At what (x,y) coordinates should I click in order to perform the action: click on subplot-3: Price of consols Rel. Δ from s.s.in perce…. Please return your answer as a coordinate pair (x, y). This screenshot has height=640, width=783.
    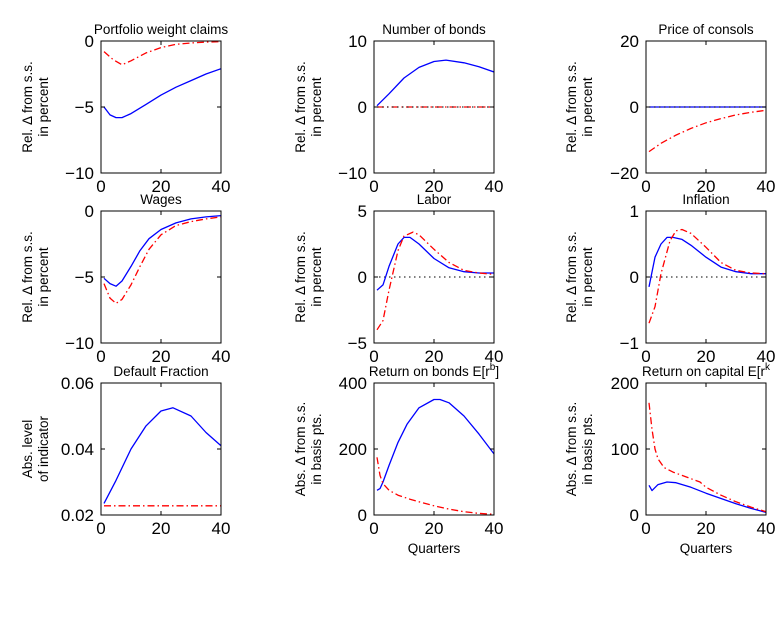
    Looking at the image, I should click on (669, 109).